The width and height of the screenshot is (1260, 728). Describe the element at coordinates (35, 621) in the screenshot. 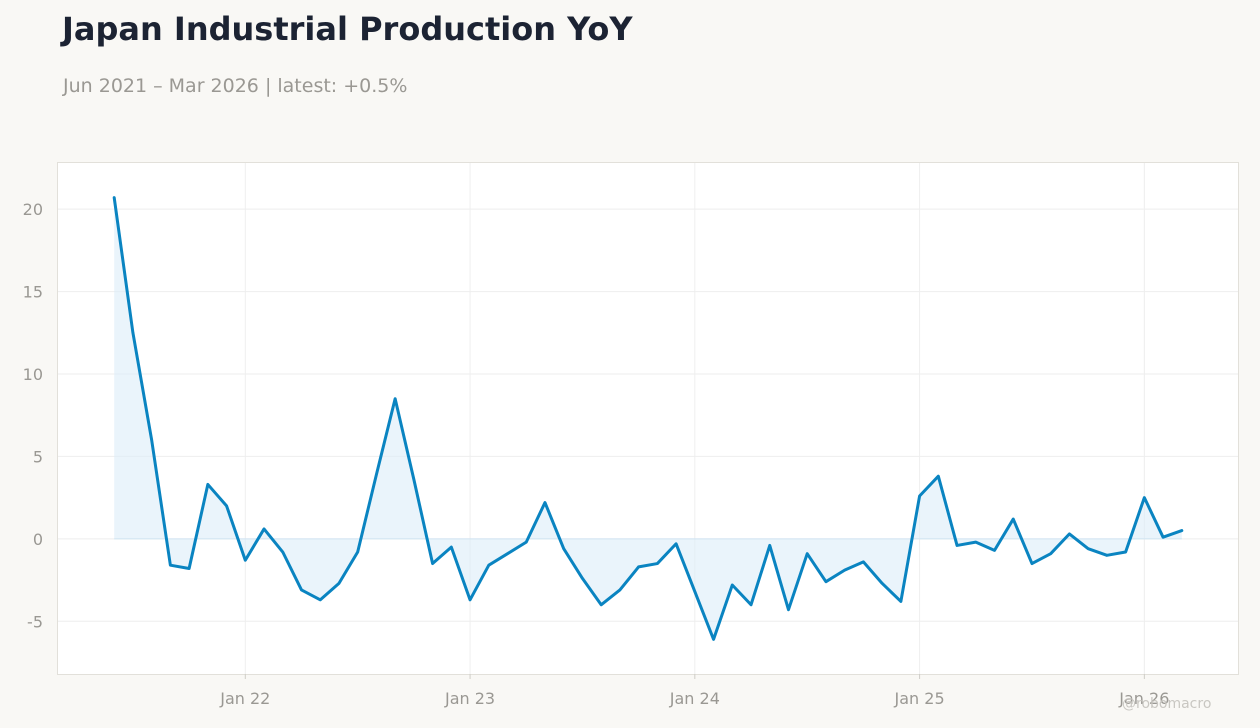

I see `y-tick-label: -5` at that location.